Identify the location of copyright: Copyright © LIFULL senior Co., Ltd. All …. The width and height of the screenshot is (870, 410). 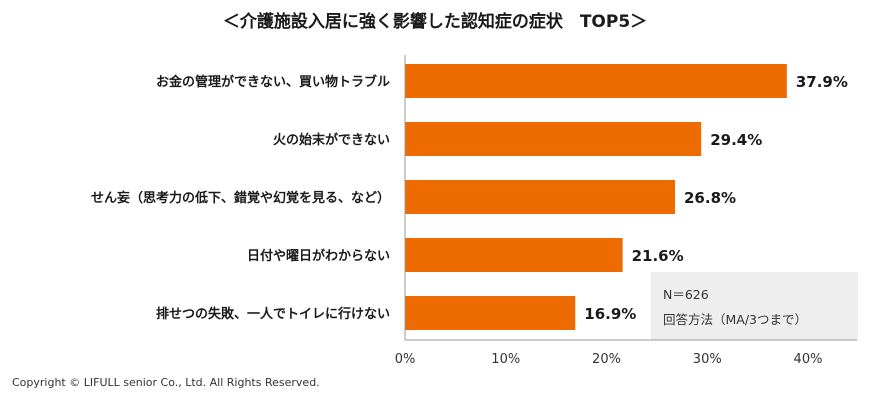
(166, 382).